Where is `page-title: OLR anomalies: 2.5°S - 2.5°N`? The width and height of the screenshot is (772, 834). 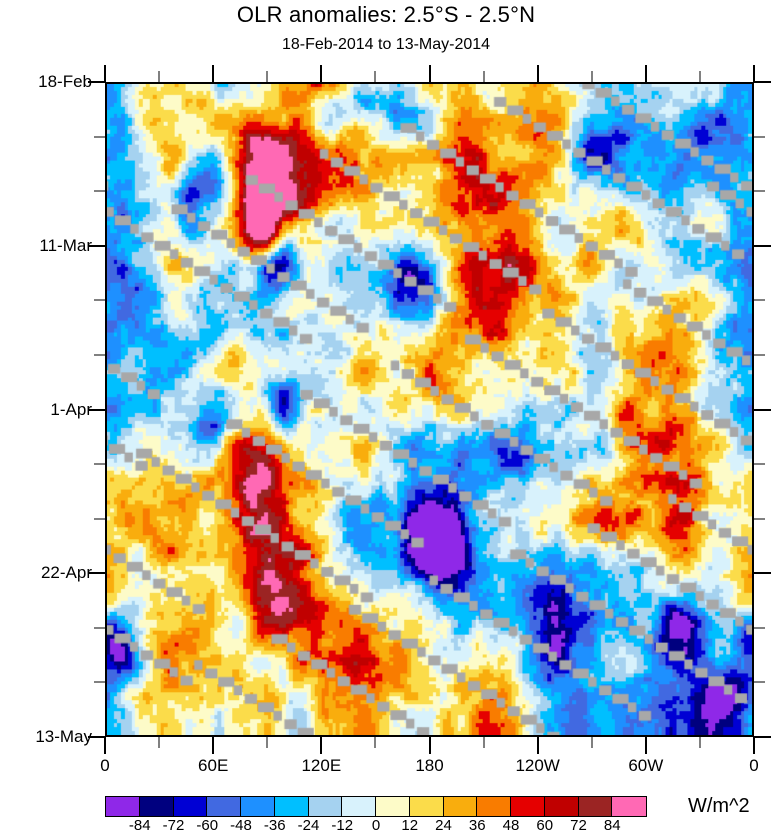 page-title: OLR anomalies: 2.5°S - 2.5°N is located at coordinates (386, 14).